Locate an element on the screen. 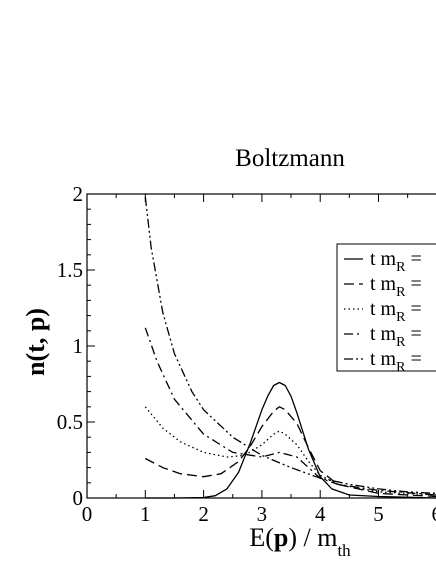 The width and height of the screenshot is (436, 564). y-tick-label: 0 is located at coordinates (78, 498).